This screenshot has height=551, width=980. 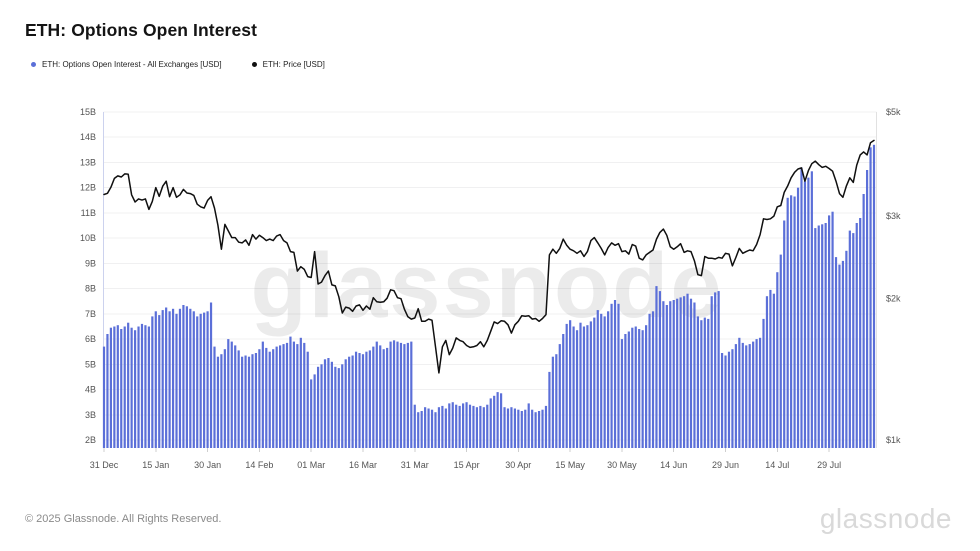 I want to click on page-title: ETH: Options Open Interest, so click(x=141, y=30).